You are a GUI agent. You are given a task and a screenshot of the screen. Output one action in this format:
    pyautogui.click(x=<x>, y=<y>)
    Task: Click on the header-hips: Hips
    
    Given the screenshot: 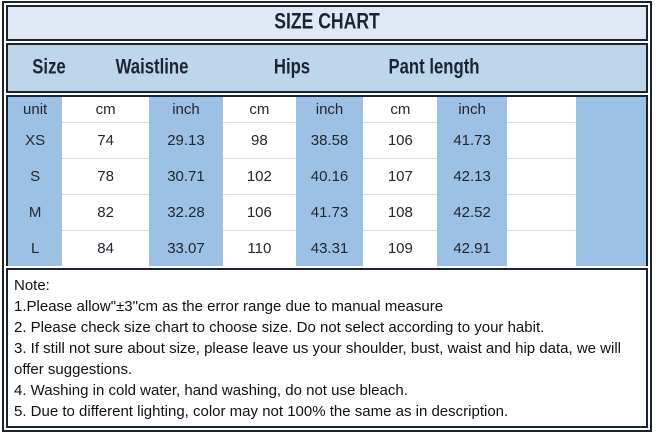 What is the action you would take?
    pyautogui.click(x=292, y=67)
    